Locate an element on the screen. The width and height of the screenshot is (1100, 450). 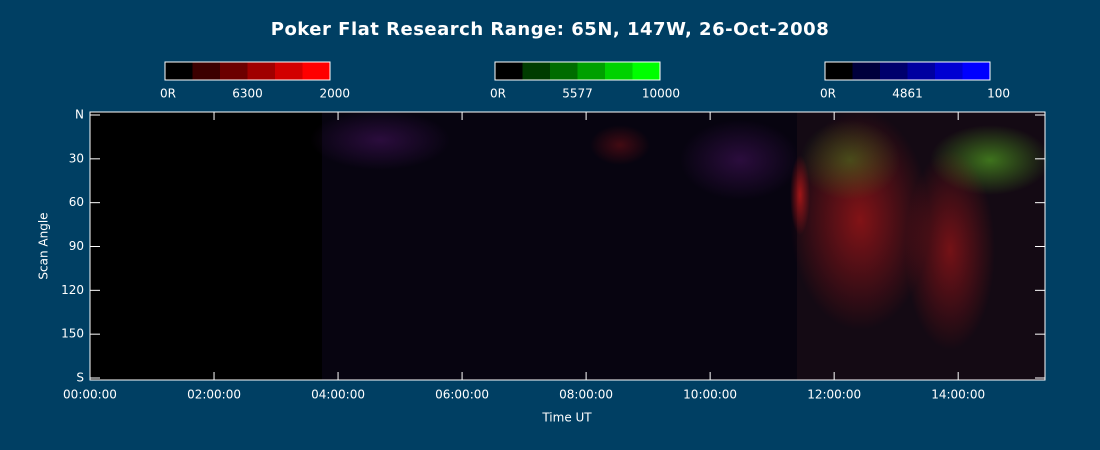
x-tick-label: 06:00:00 is located at coordinates (462, 395).